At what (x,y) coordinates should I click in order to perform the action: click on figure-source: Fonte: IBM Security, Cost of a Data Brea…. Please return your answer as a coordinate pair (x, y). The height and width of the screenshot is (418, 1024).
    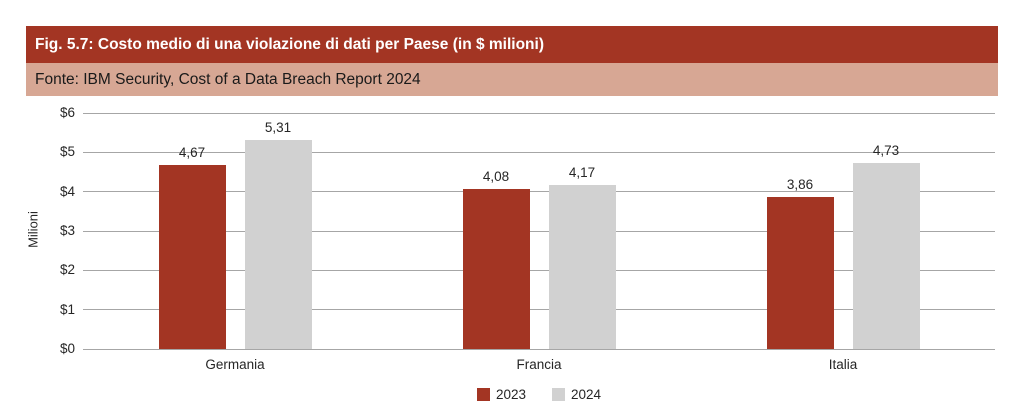
    Looking at the image, I should click on (228, 79).